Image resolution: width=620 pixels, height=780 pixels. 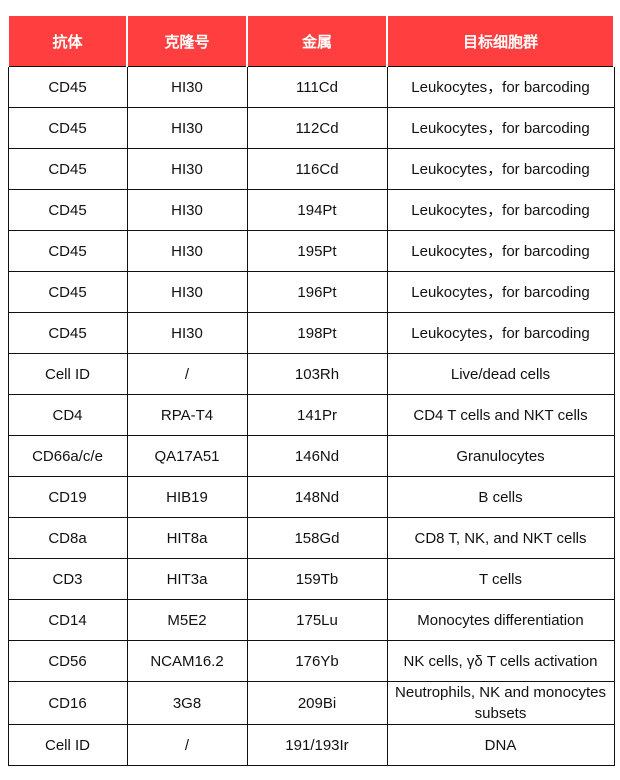 What do you see at coordinates (317, 456) in the screenshot?
I see `metal-cell: 146Nd` at bounding box center [317, 456].